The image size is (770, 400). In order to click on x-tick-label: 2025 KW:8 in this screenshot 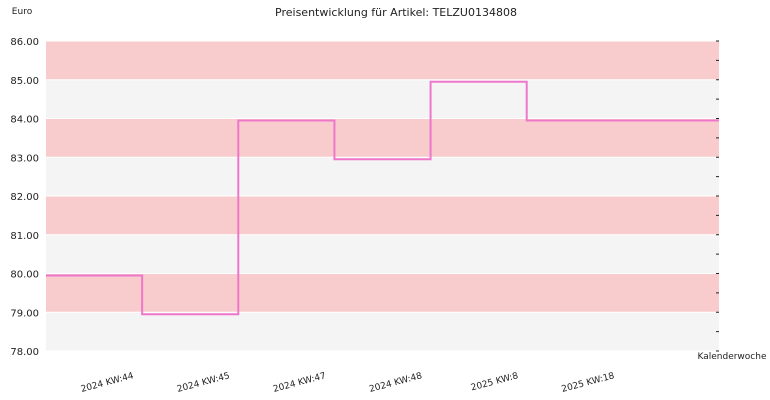, I will do `click(495, 382)`.